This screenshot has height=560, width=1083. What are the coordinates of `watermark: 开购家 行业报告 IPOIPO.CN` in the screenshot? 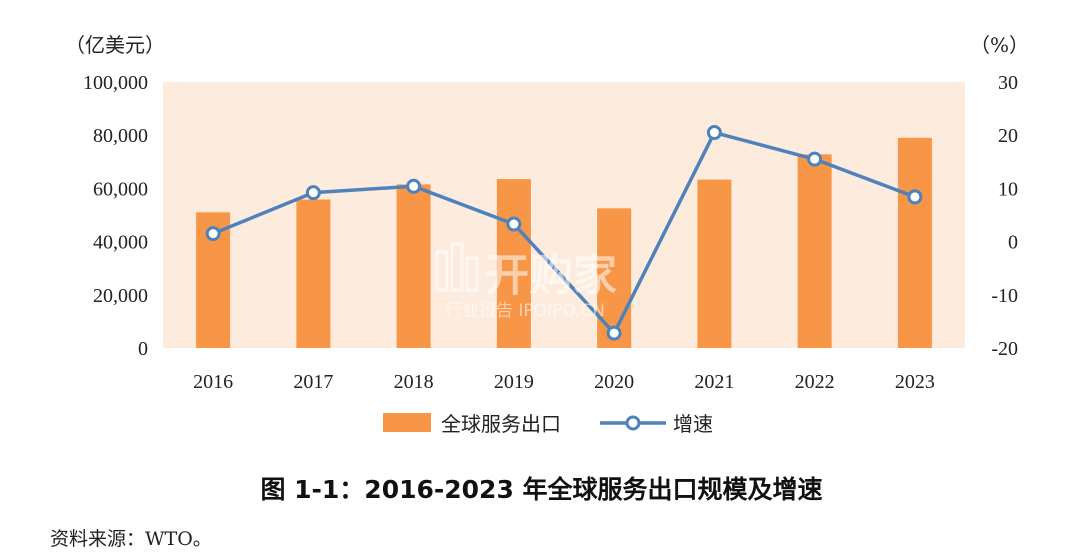 It's located at (526, 281).